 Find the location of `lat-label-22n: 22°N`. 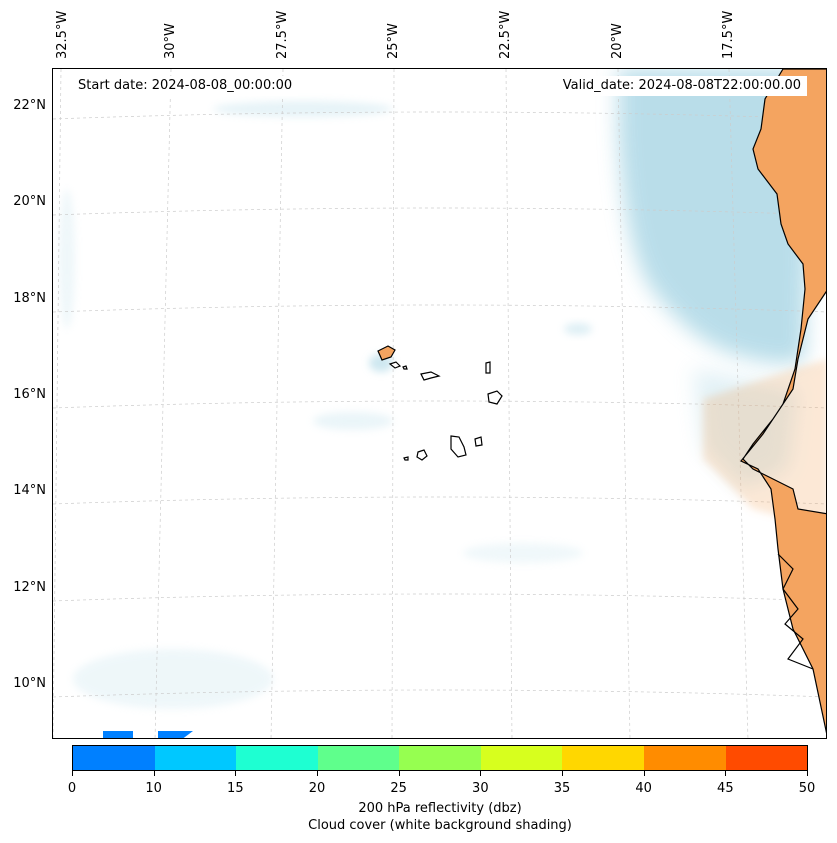

lat-label-22n: 22°N is located at coordinates (29, 105).